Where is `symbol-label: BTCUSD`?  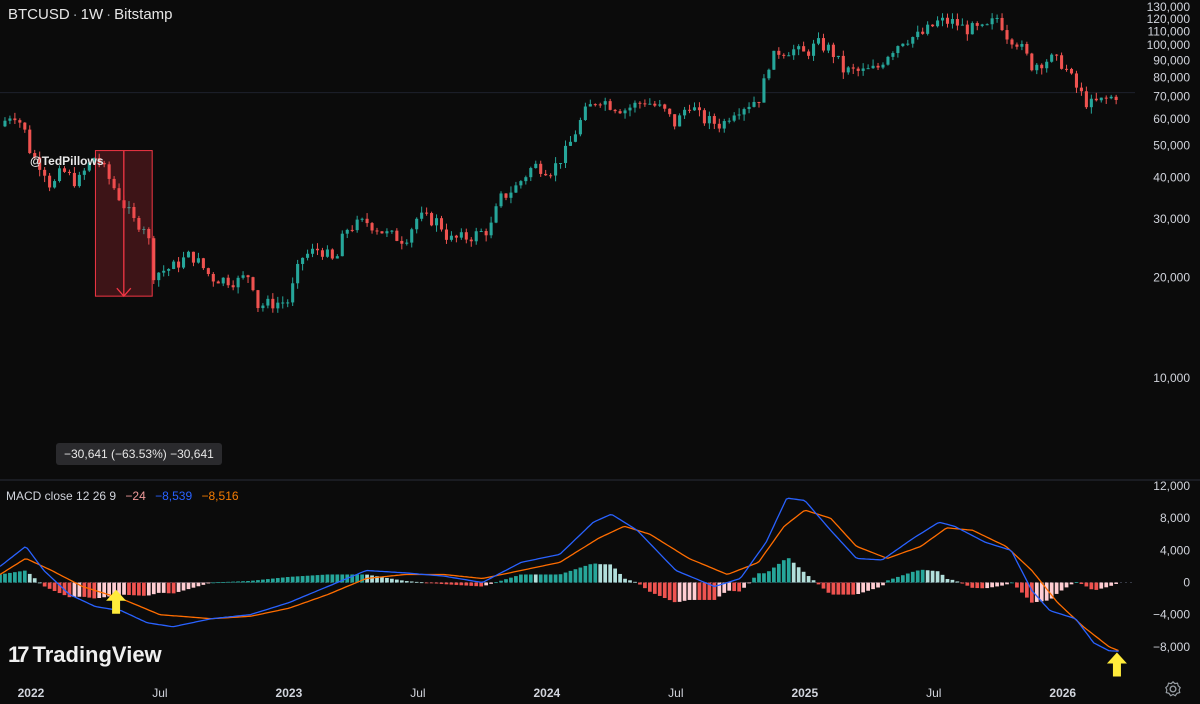
symbol-label: BTCUSD is located at coordinates (39, 14).